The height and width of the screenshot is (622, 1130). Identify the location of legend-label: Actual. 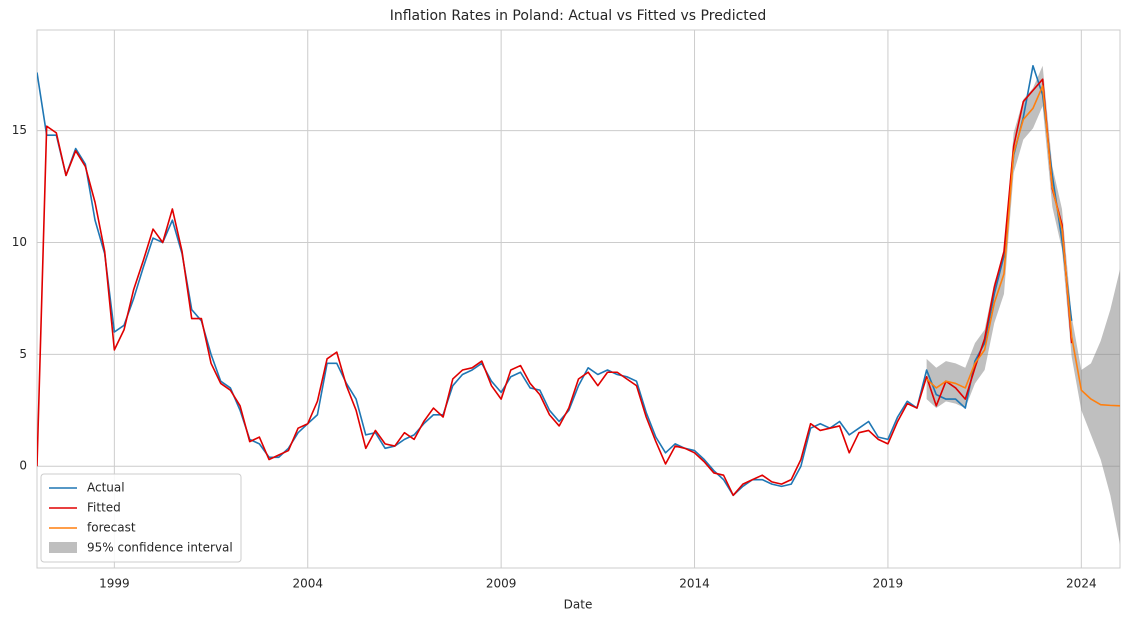
(106, 488).